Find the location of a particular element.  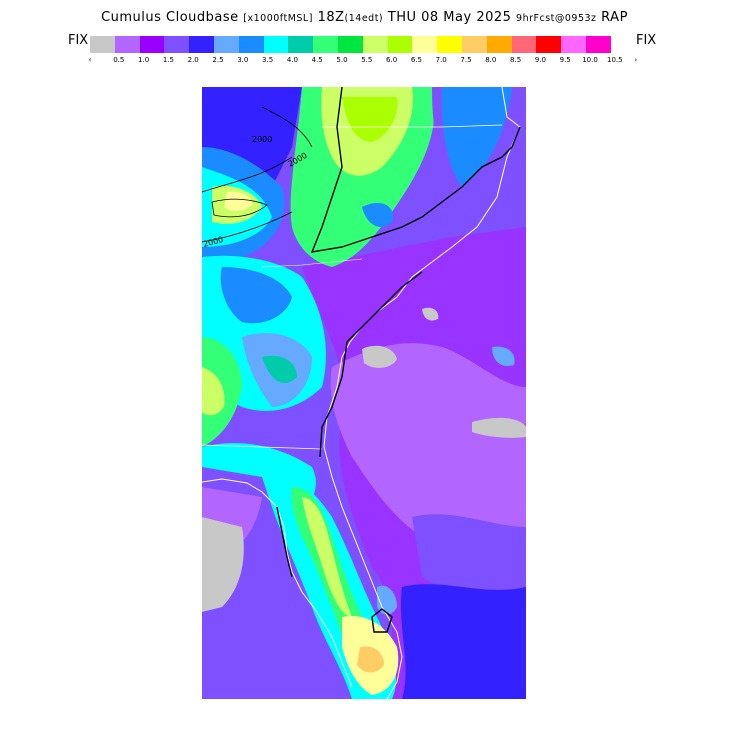

legend-tick-label: 4.0 is located at coordinates (292, 60).